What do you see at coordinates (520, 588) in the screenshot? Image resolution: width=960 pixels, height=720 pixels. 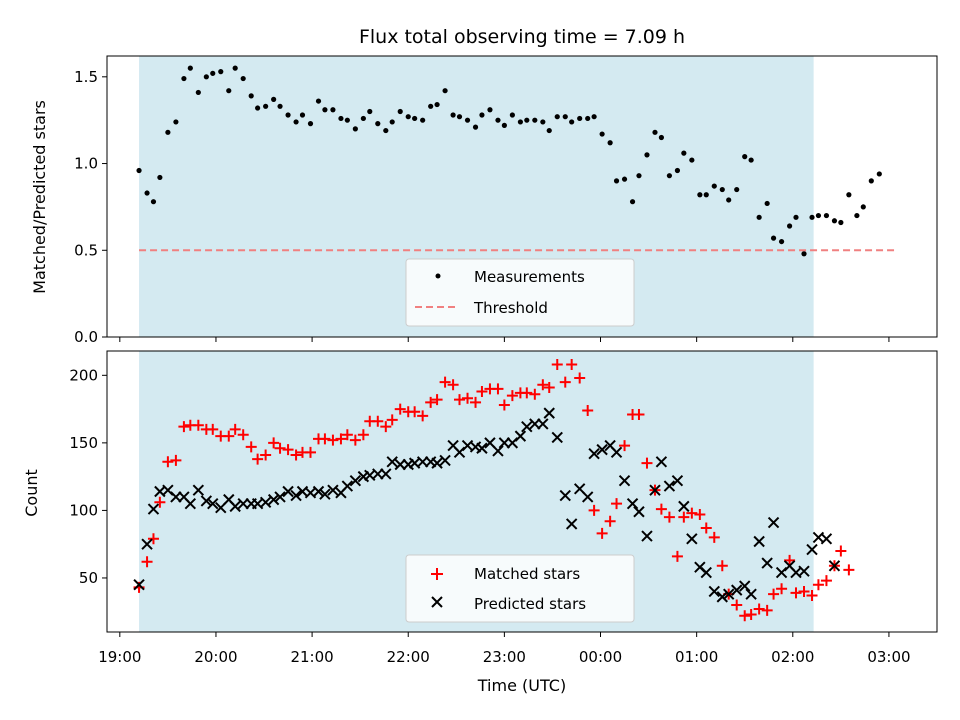 I see `bottom-legend: Matched stars Predicted stars` at bounding box center [520, 588].